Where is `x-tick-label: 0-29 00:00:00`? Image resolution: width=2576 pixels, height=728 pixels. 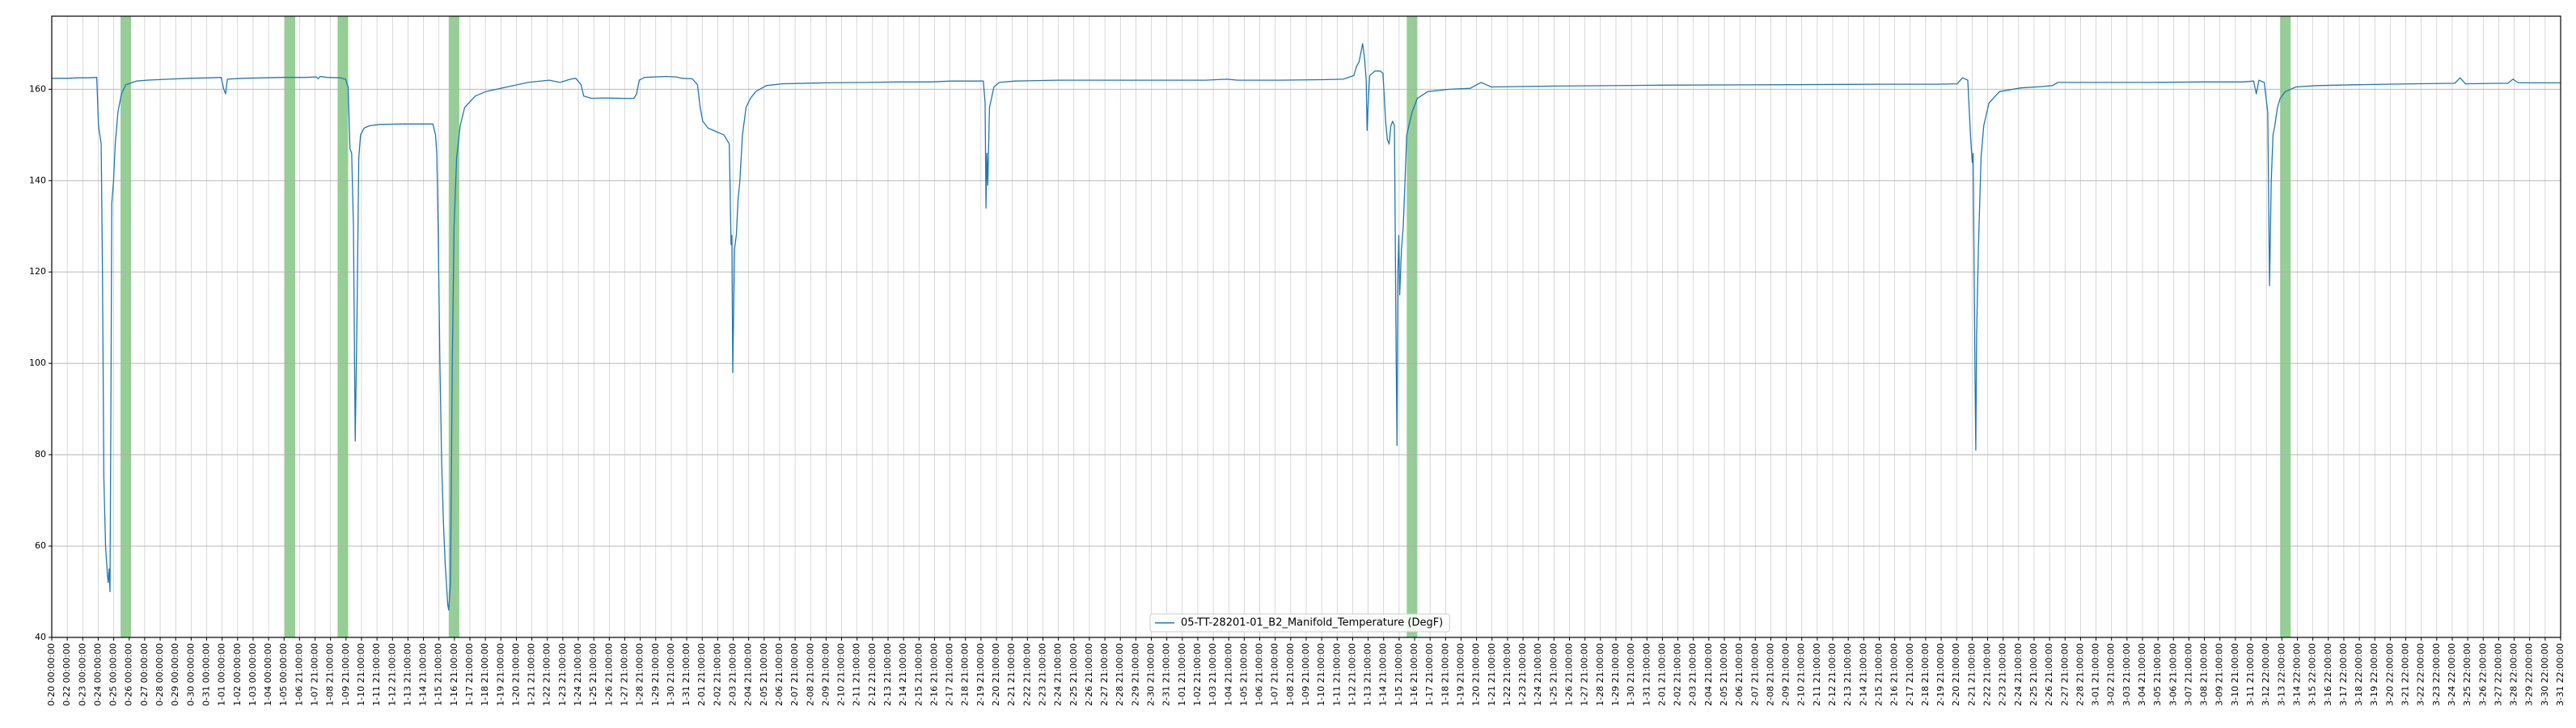 x-tick-label: 0-29 00:00:00 is located at coordinates (175, 674).